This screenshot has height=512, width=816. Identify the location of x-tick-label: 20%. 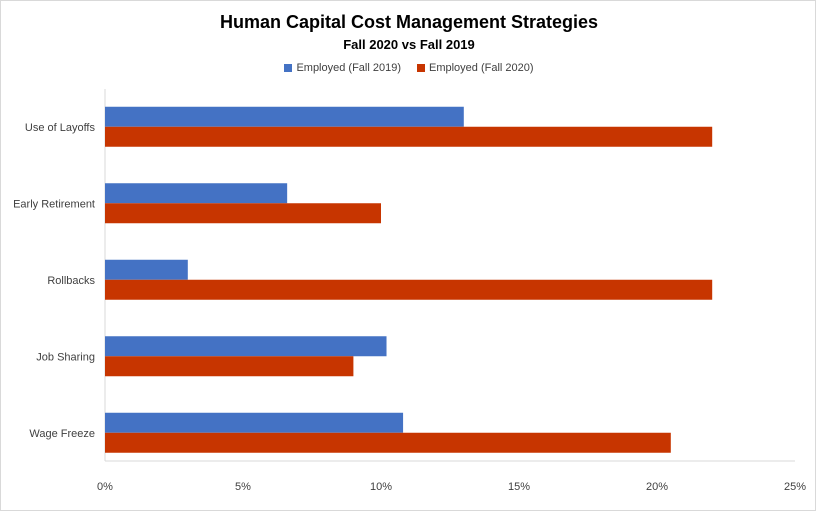
(657, 487).